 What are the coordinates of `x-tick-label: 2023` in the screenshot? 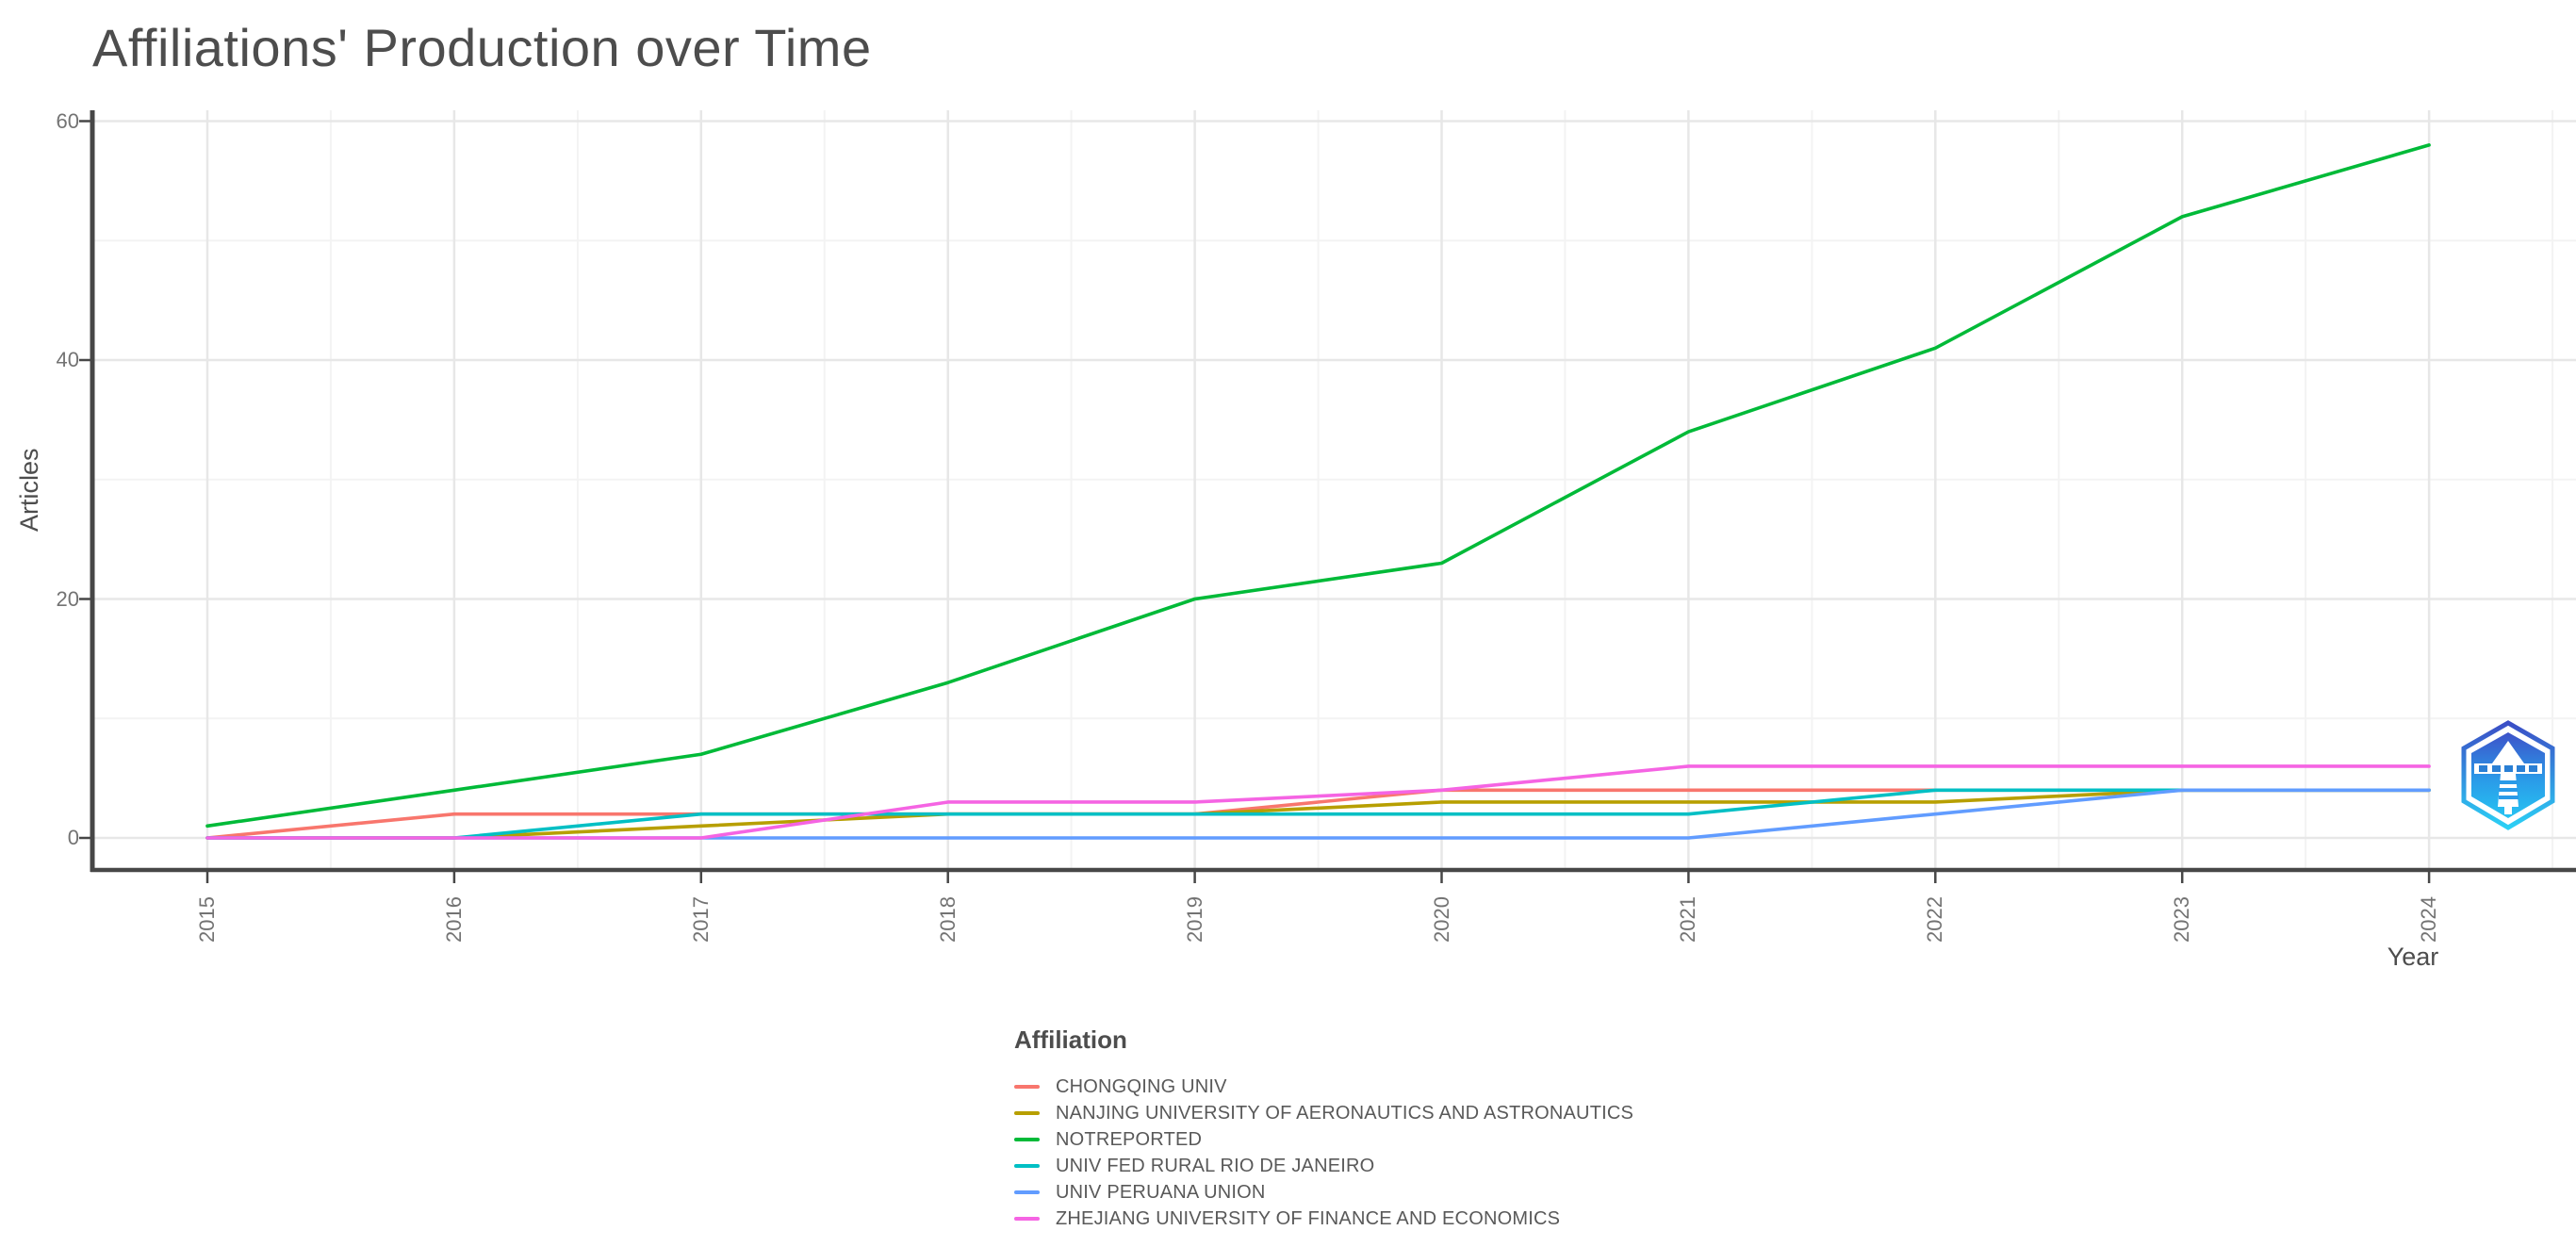 It's located at (2182, 919).